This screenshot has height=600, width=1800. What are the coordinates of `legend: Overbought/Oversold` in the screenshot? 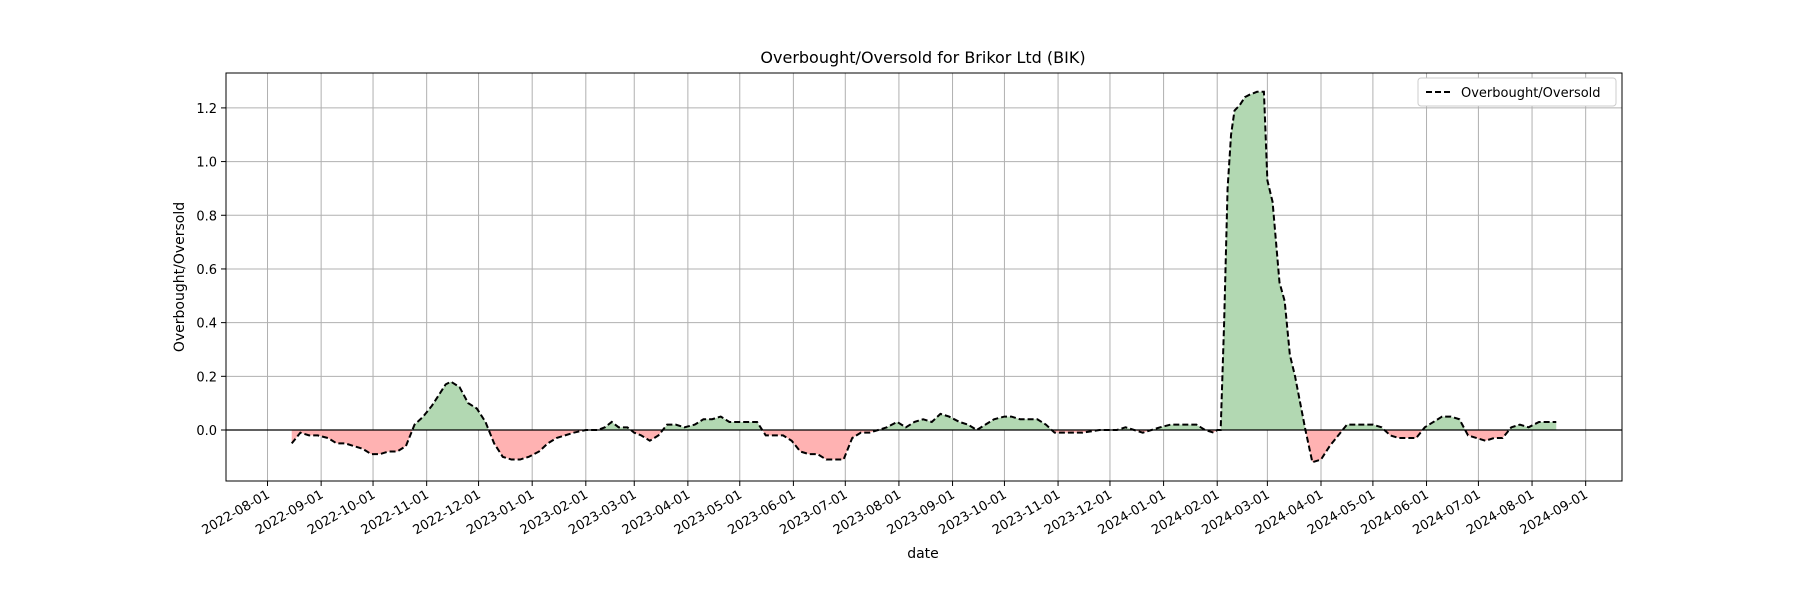 It's located at (1517, 92).